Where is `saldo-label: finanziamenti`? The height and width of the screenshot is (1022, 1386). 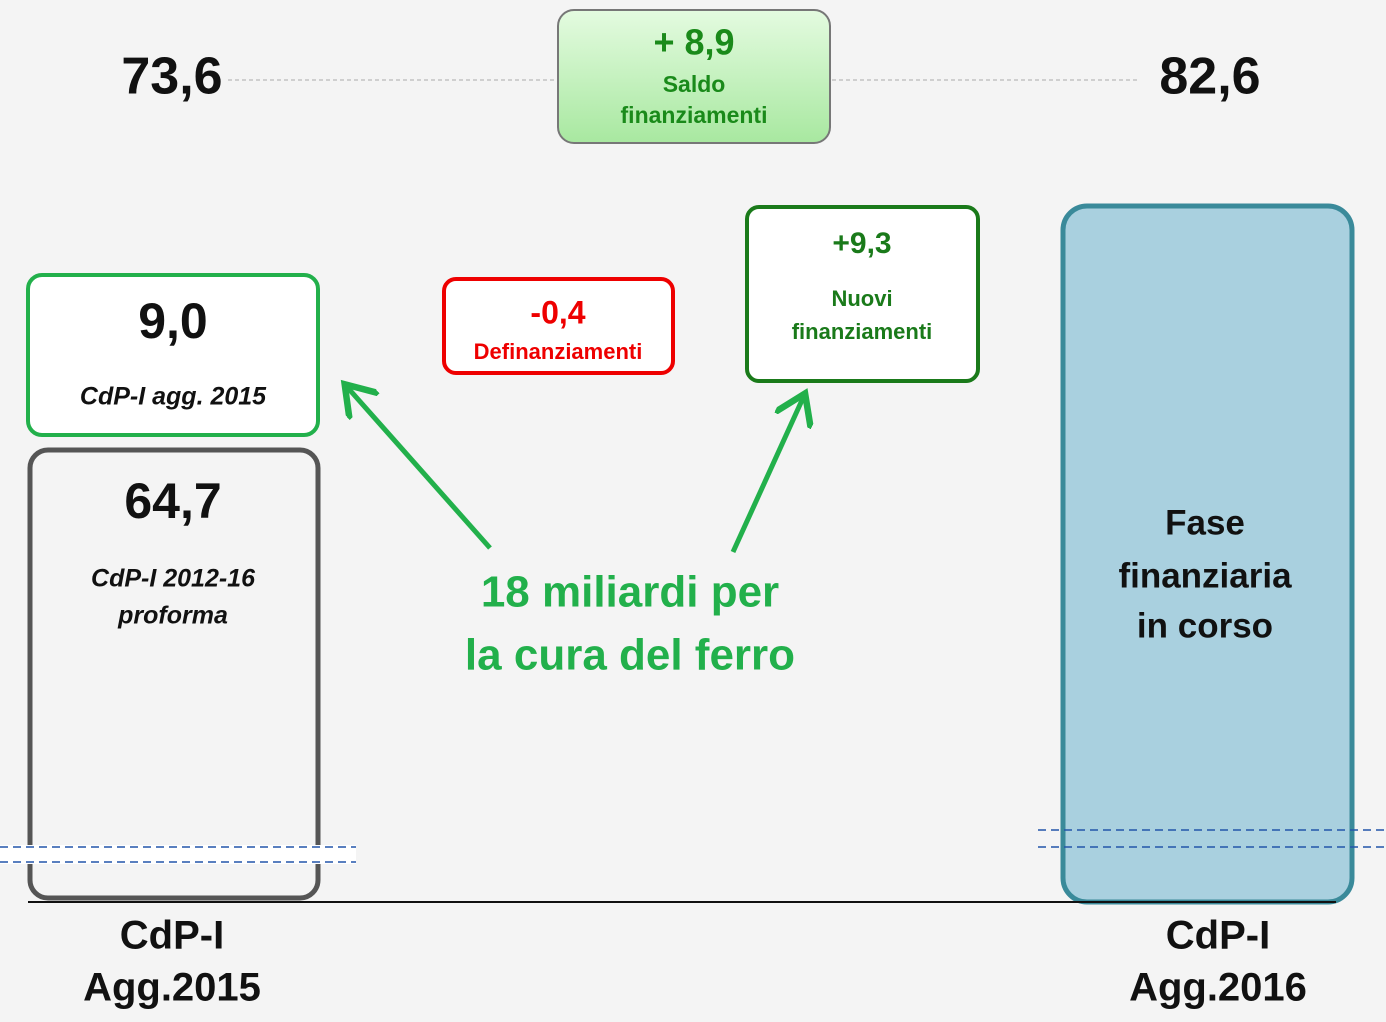 saldo-label: finanziamenti is located at coordinates (694, 115).